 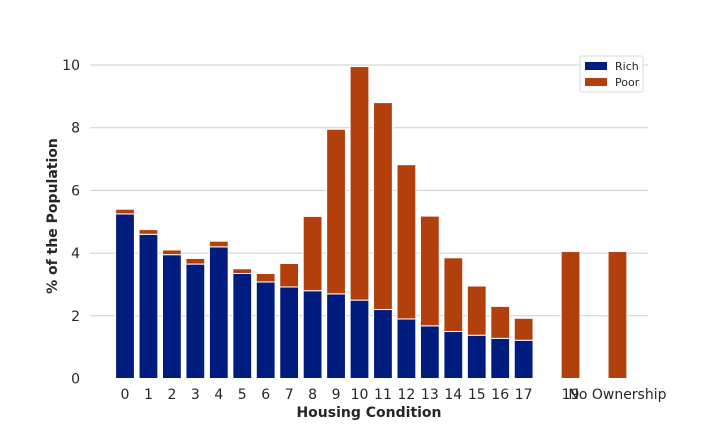 What do you see at coordinates (242, 395) in the screenshot?
I see `x-tick-label: 5` at bounding box center [242, 395].